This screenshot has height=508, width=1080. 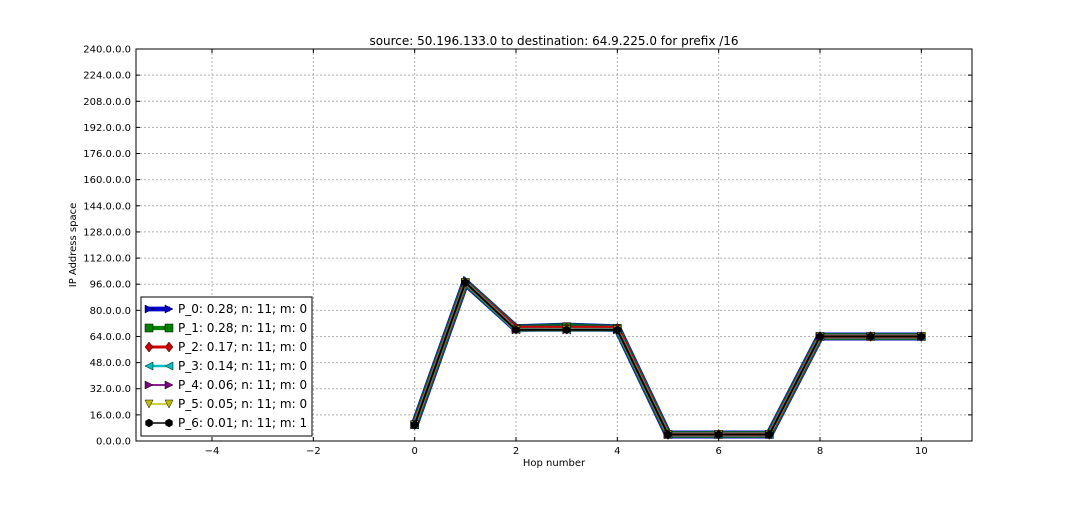 What do you see at coordinates (313, 451) in the screenshot?
I see `x-tick-label: −2` at bounding box center [313, 451].